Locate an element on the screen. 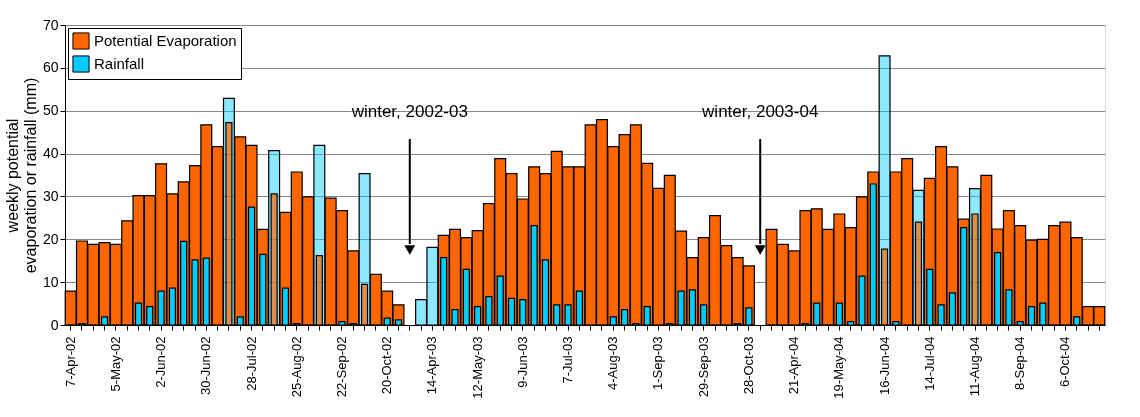  x-tick-label: 19-May-04 is located at coordinates (839, 367).